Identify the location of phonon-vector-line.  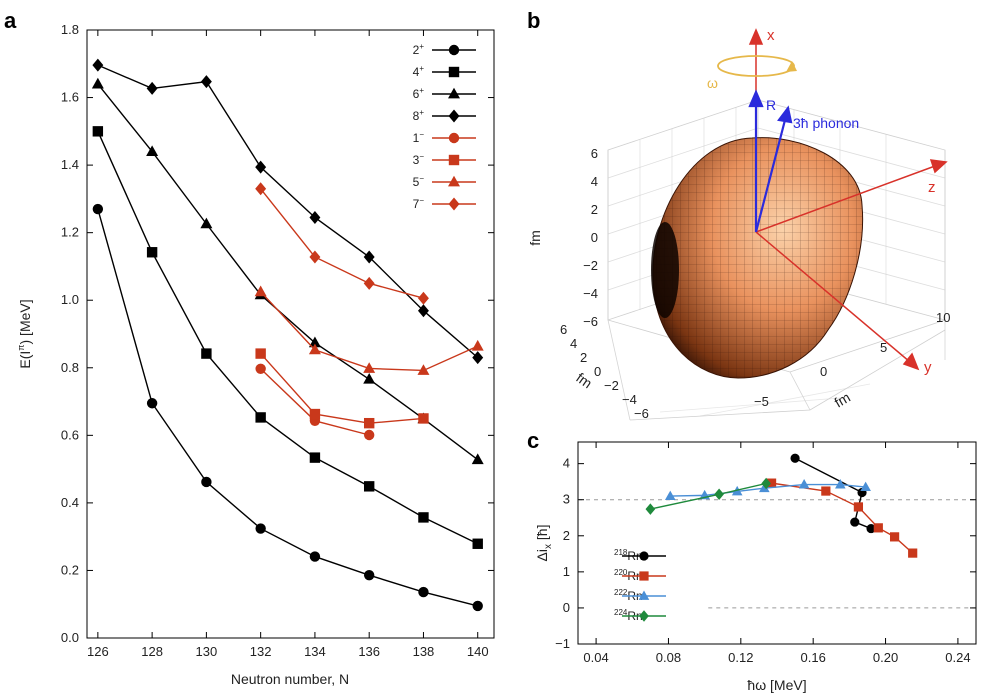
(770, 176).